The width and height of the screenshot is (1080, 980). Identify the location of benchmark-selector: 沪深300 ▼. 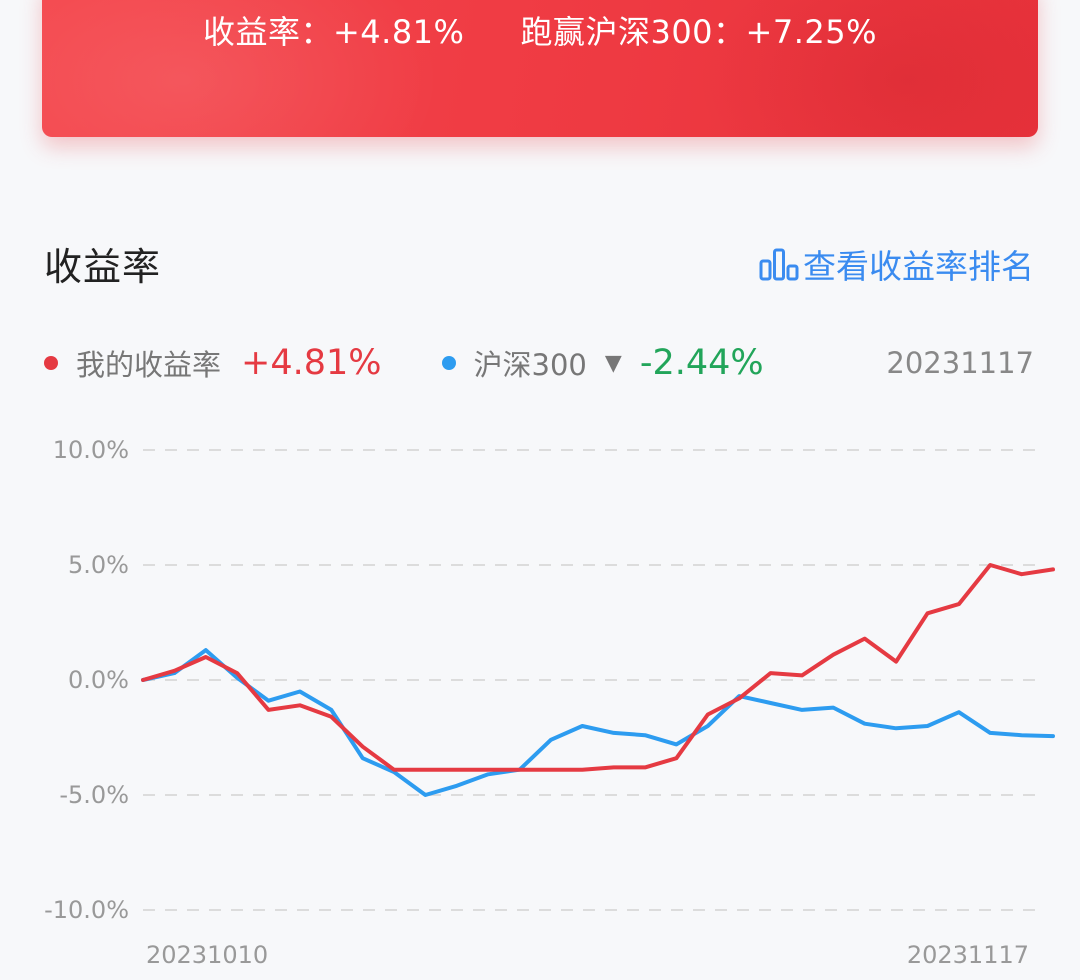
(531, 363).